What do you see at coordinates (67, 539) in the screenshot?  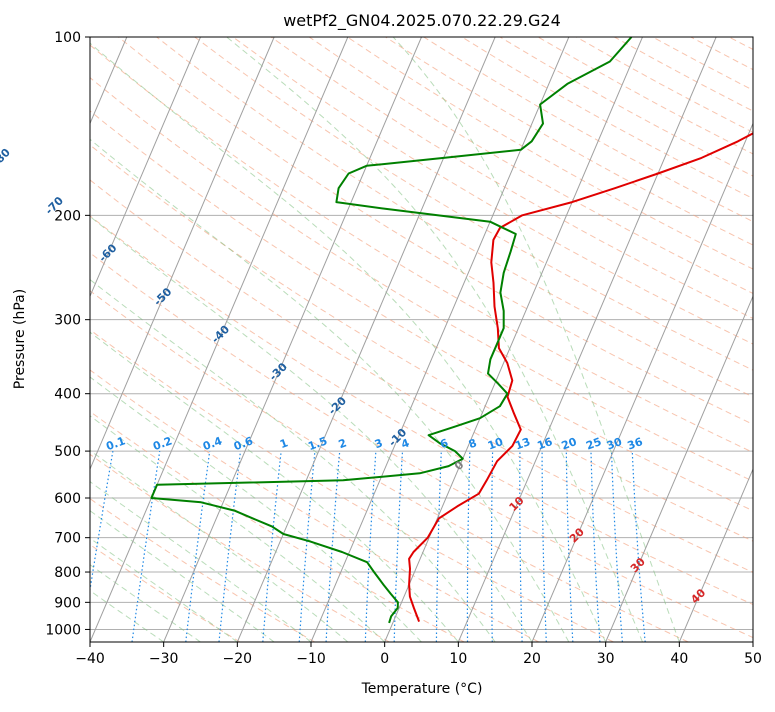 I see `y-tick-label: 700` at bounding box center [67, 539].